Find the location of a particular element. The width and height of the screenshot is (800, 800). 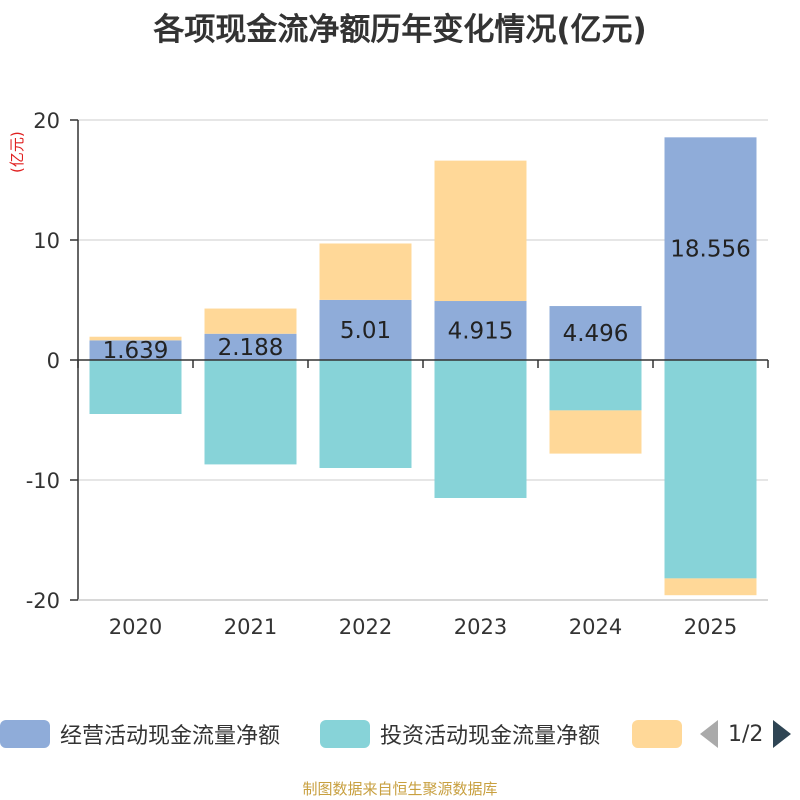

bar-s2-2023 is located at coordinates (480, 231).